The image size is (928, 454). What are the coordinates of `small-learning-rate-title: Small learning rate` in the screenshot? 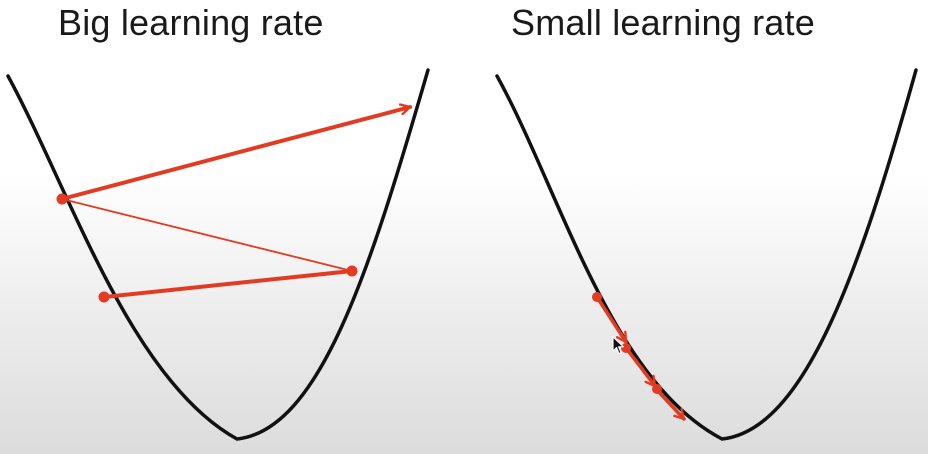 It's located at (663, 22).